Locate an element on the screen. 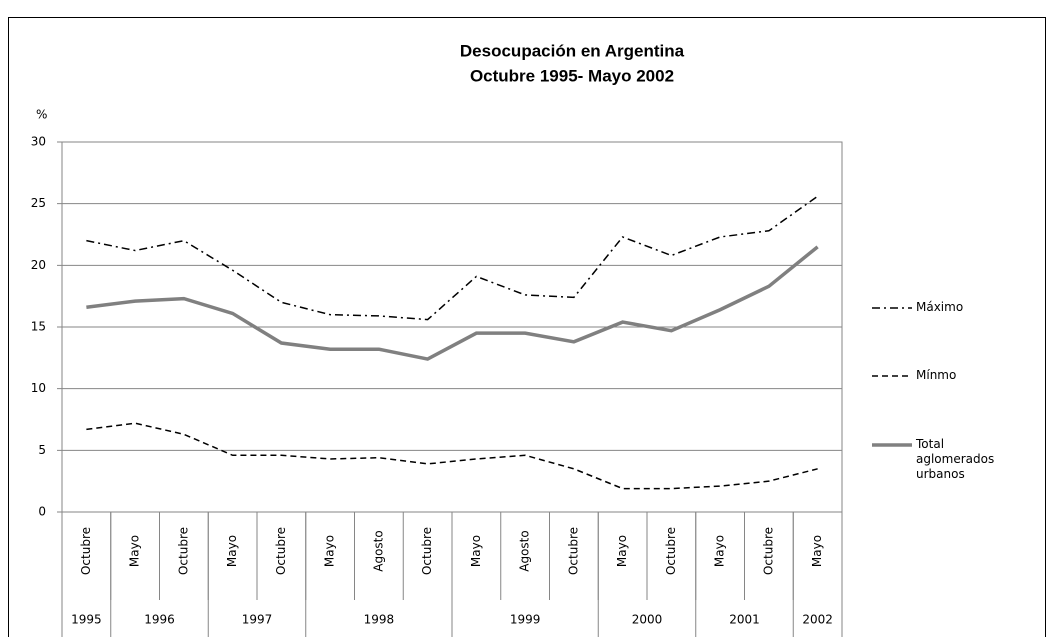 Image resolution: width=1054 pixels, height=637 pixels. y-tick-label: 30 is located at coordinates (38, 142).